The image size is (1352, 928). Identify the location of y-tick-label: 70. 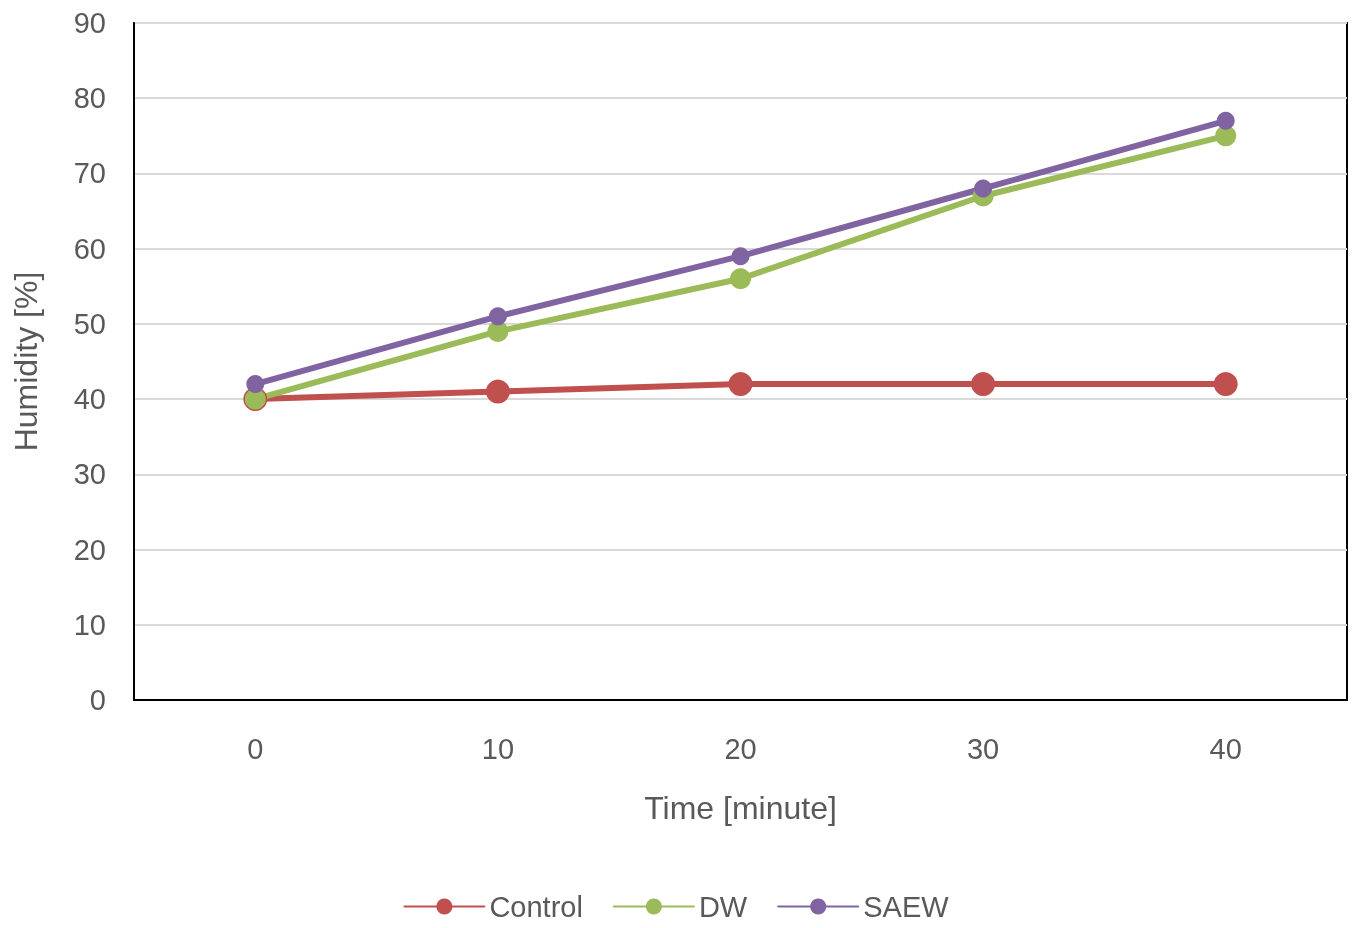
(89, 173).